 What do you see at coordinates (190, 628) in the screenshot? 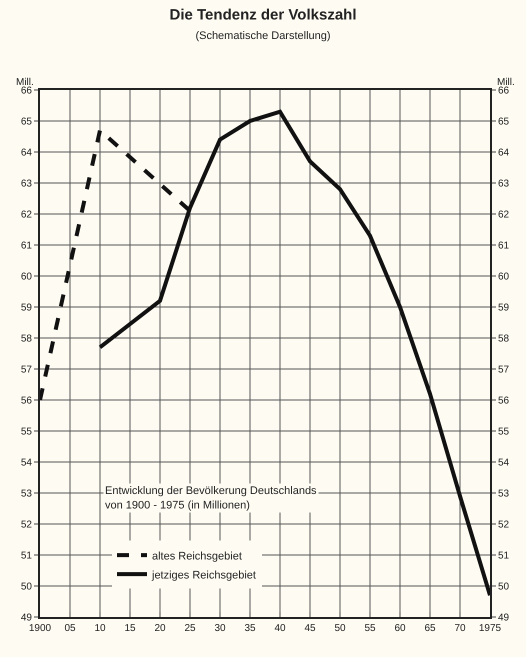
I see `x-tick-label: 25` at bounding box center [190, 628].